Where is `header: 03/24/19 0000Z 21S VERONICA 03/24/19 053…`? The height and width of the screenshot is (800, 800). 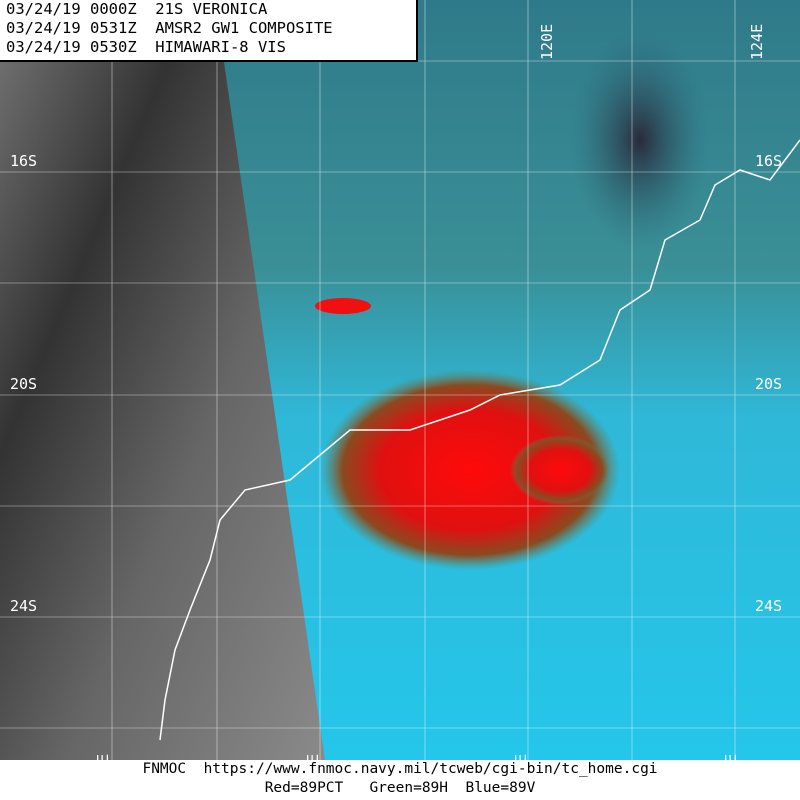 header: 03/24/19 0000Z 21S VERONICA 03/24/19 053… is located at coordinates (209, 31).